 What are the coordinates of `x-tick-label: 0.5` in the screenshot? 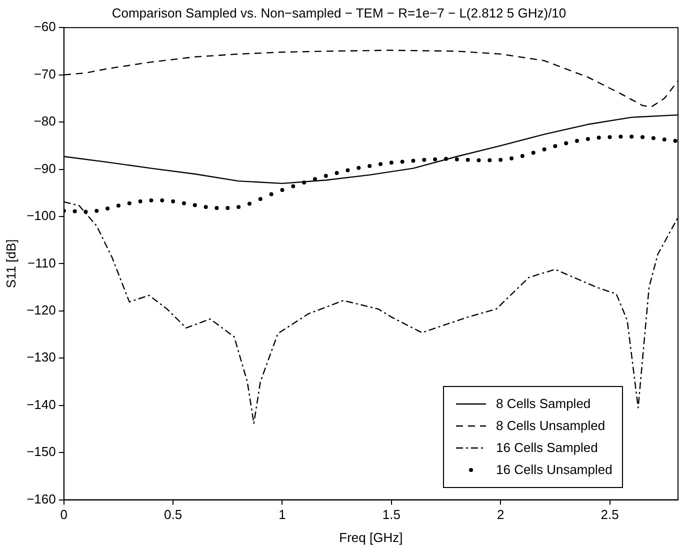 It's located at (173, 514).